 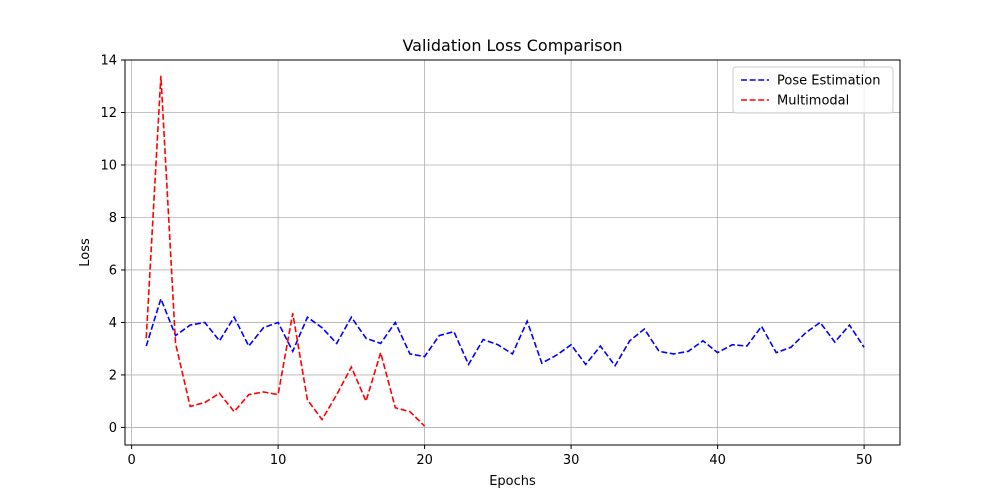 I want to click on legend-box, so click(x=813, y=90).